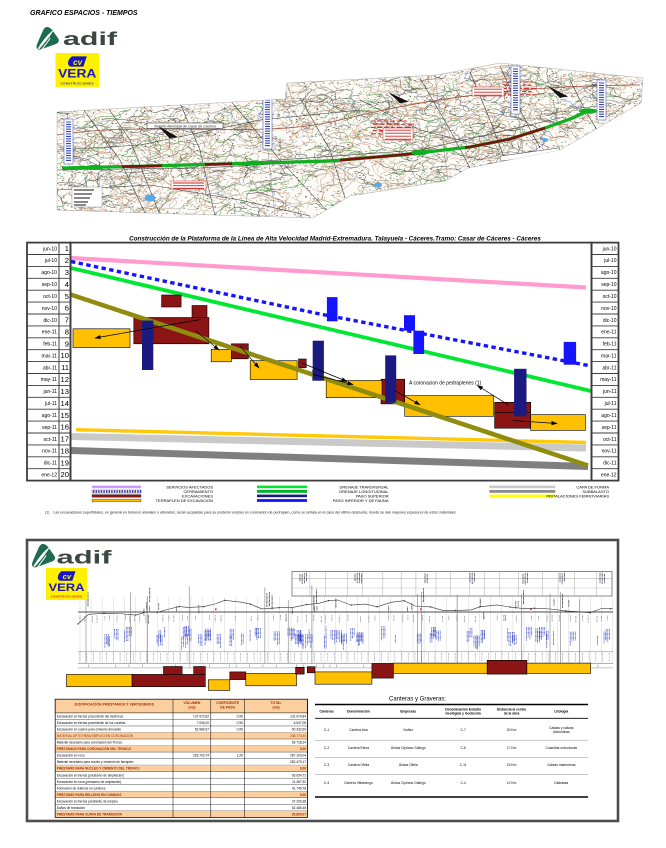 The image size is (666, 848). Describe the element at coordinates (298, 756) in the screenshot. I see `svg-text: 267.103,04` at that location.